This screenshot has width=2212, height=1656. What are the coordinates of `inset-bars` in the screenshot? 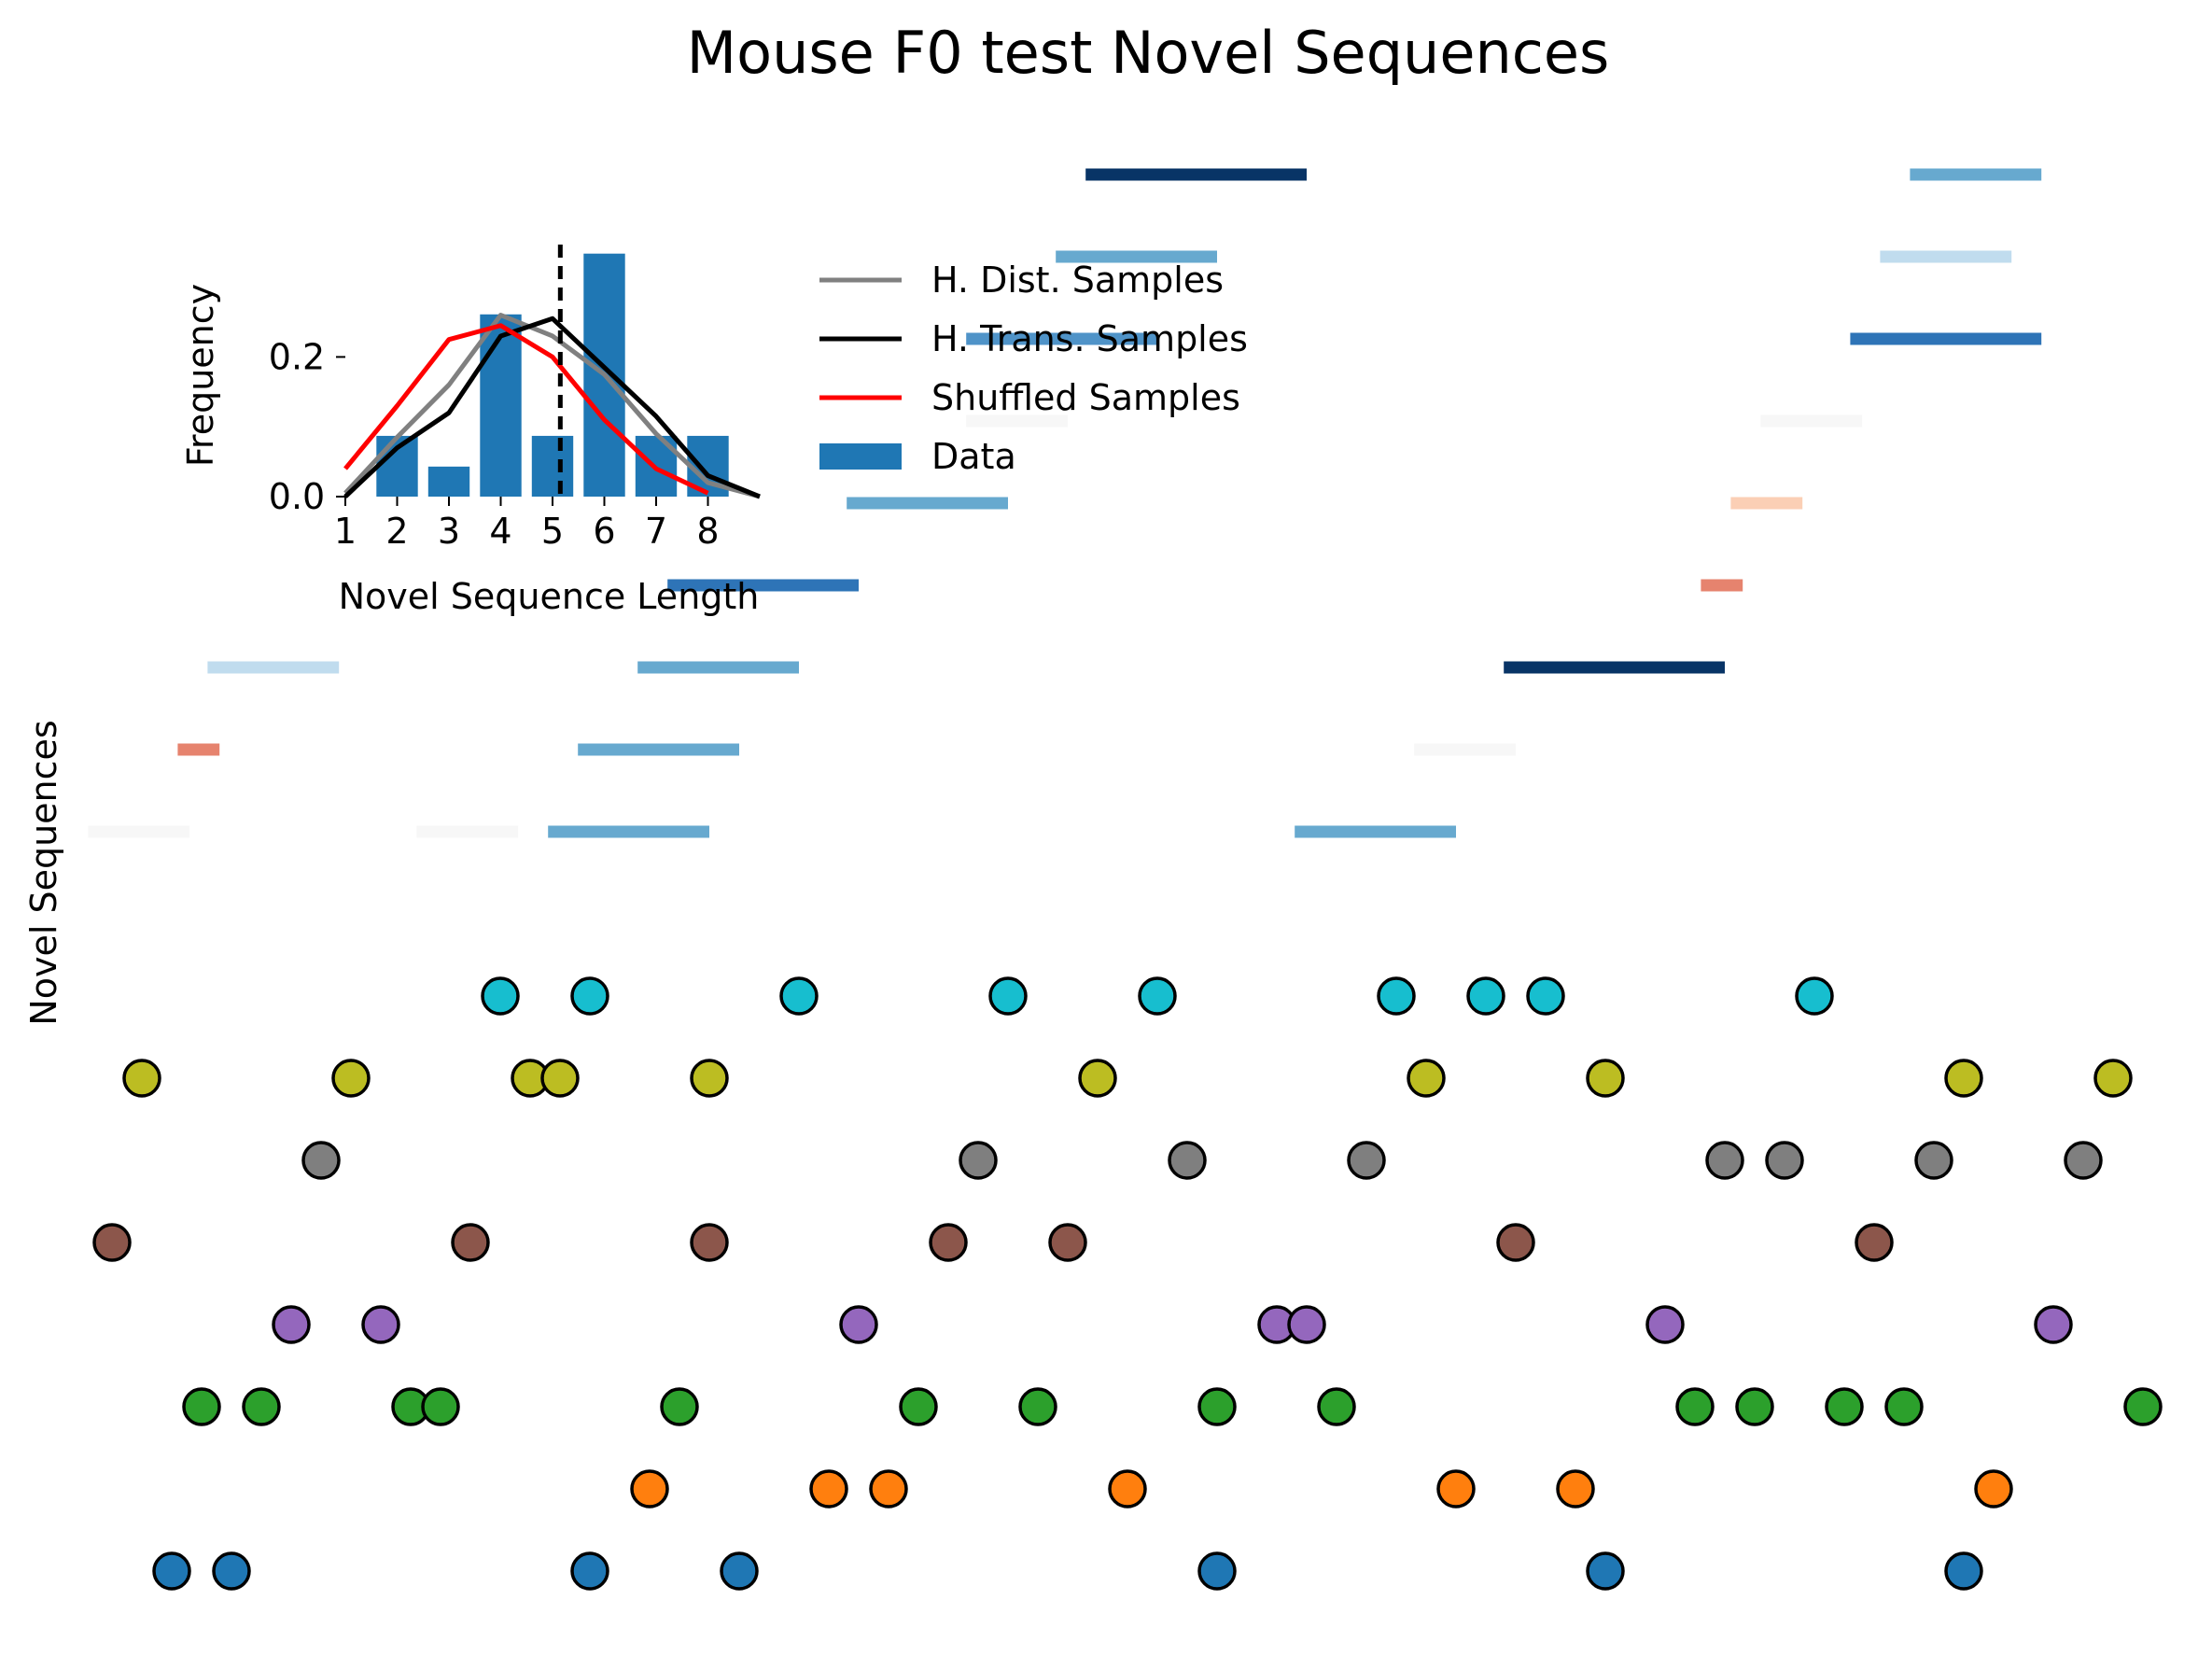 It's located at (552, 375).